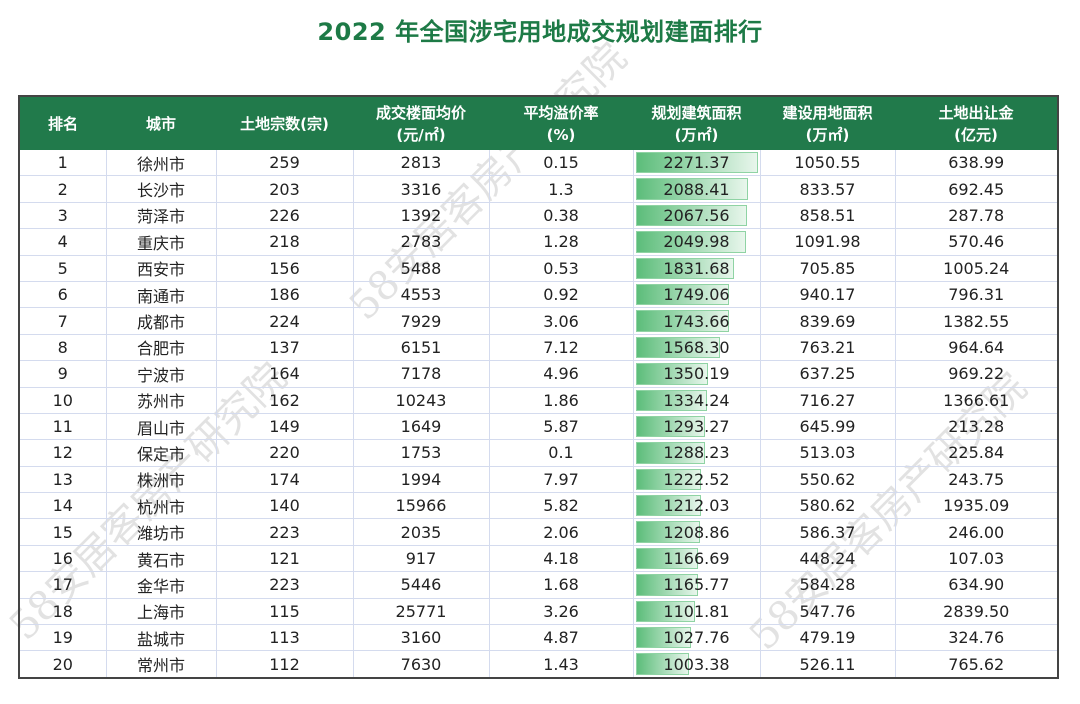 The width and height of the screenshot is (1080, 704). Describe the element at coordinates (284, 295) in the screenshot. I see `cell-land-count: 186` at that location.